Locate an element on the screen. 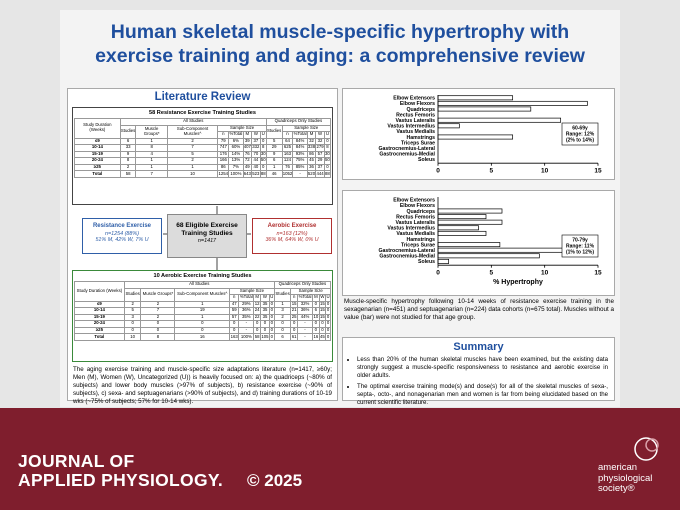 This screenshot has width=680, height=510. box-title: Resistance Exercise is located at coordinates (122, 226).